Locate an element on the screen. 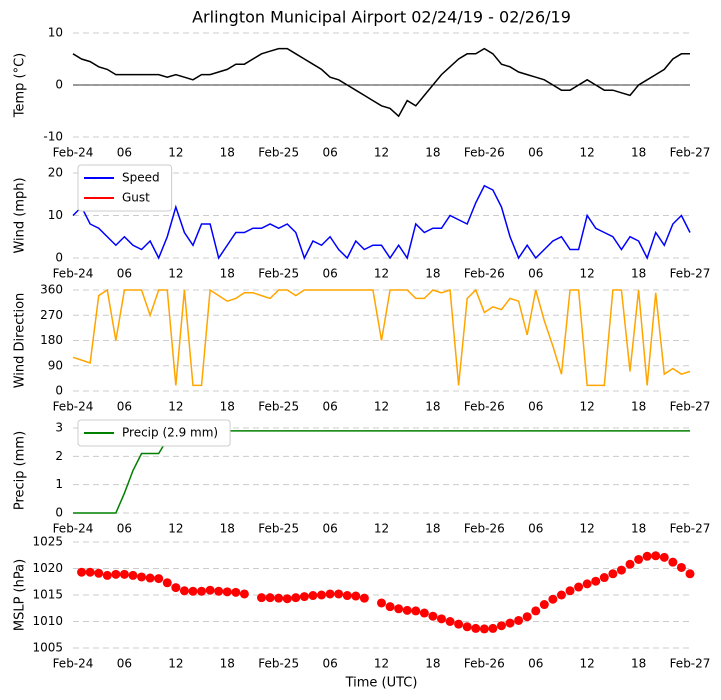 The image size is (721, 700). y-tick-label: 1005 is located at coordinates (47, 648).